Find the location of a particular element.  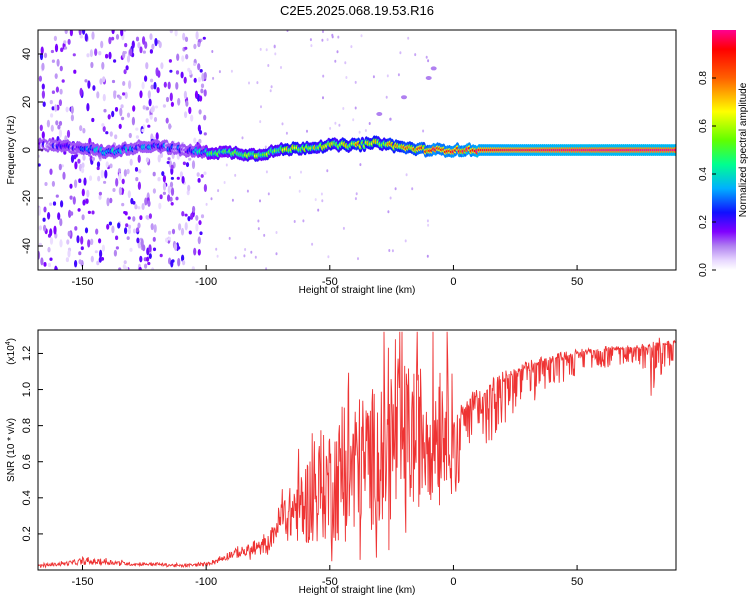

branch-point is located at coordinates (428, 78).